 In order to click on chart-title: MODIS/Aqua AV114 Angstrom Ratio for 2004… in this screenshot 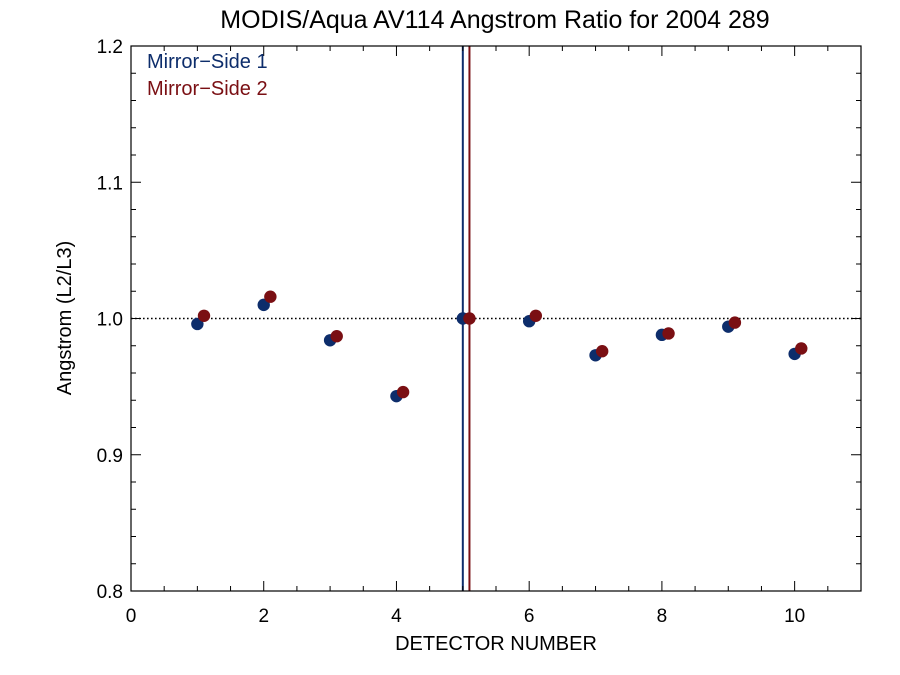, I will do `click(494, 20)`.